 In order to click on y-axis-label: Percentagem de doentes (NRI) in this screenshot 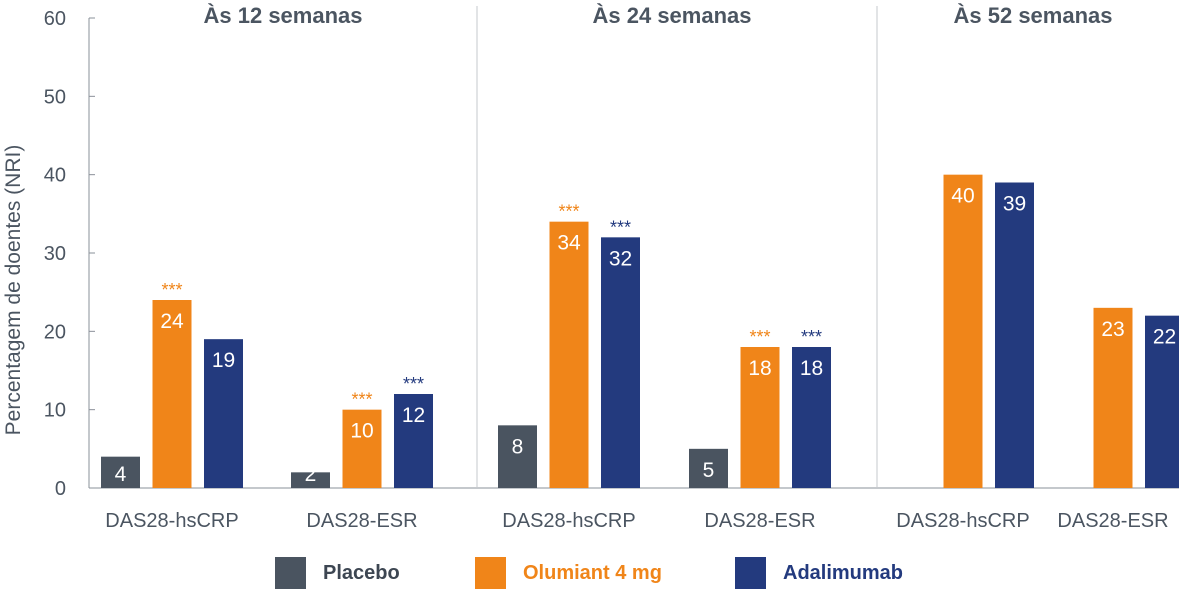, I will do `click(13, 290)`.